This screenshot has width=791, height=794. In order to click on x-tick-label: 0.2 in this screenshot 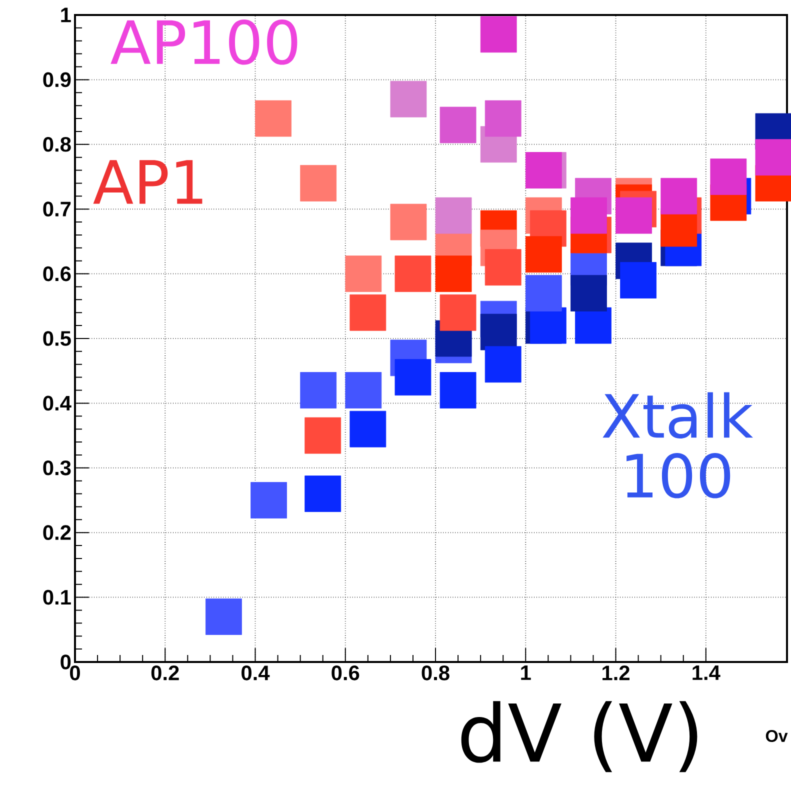, I will do `click(165, 673)`.